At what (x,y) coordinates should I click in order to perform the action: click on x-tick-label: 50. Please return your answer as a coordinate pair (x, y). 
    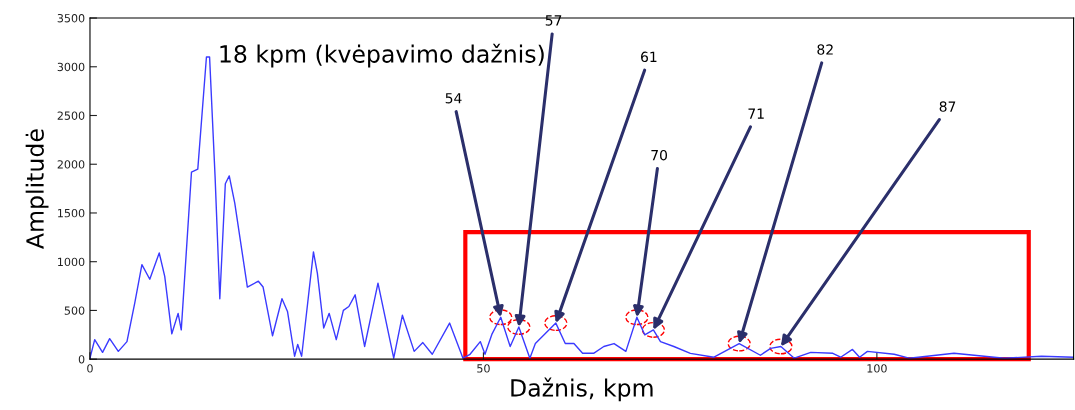
    Looking at the image, I should click on (483, 368).